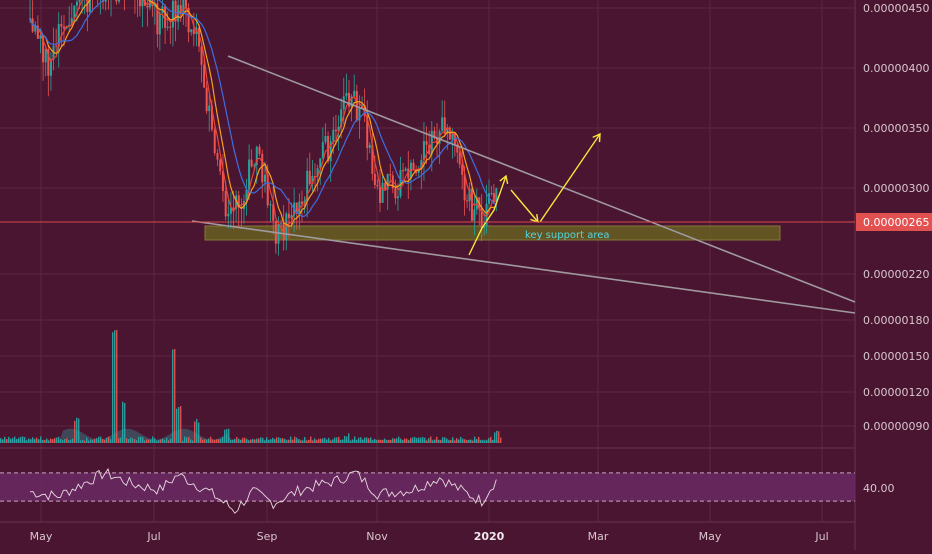  Describe the element at coordinates (598, 536) in the screenshot. I see `time-tick-label: Mar` at that location.